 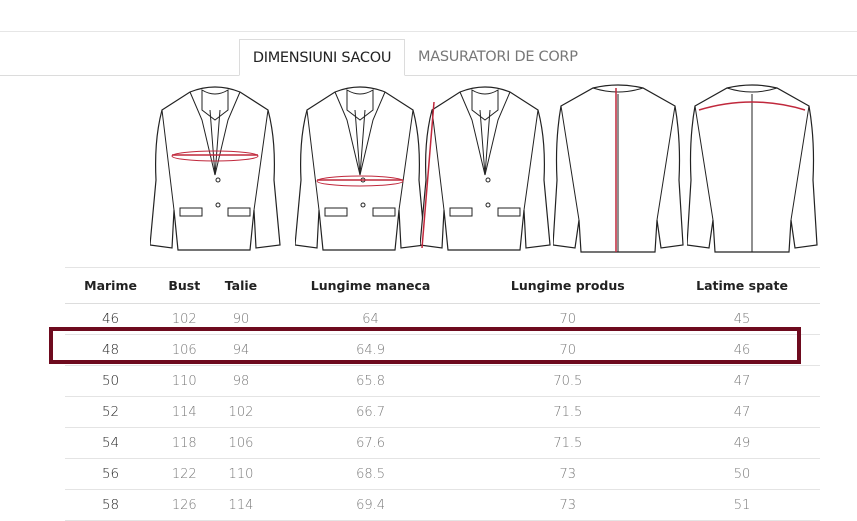 What do you see at coordinates (111, 412) in the screenshot?
I see `size-cell: 52` at bounding box center [111, 412].